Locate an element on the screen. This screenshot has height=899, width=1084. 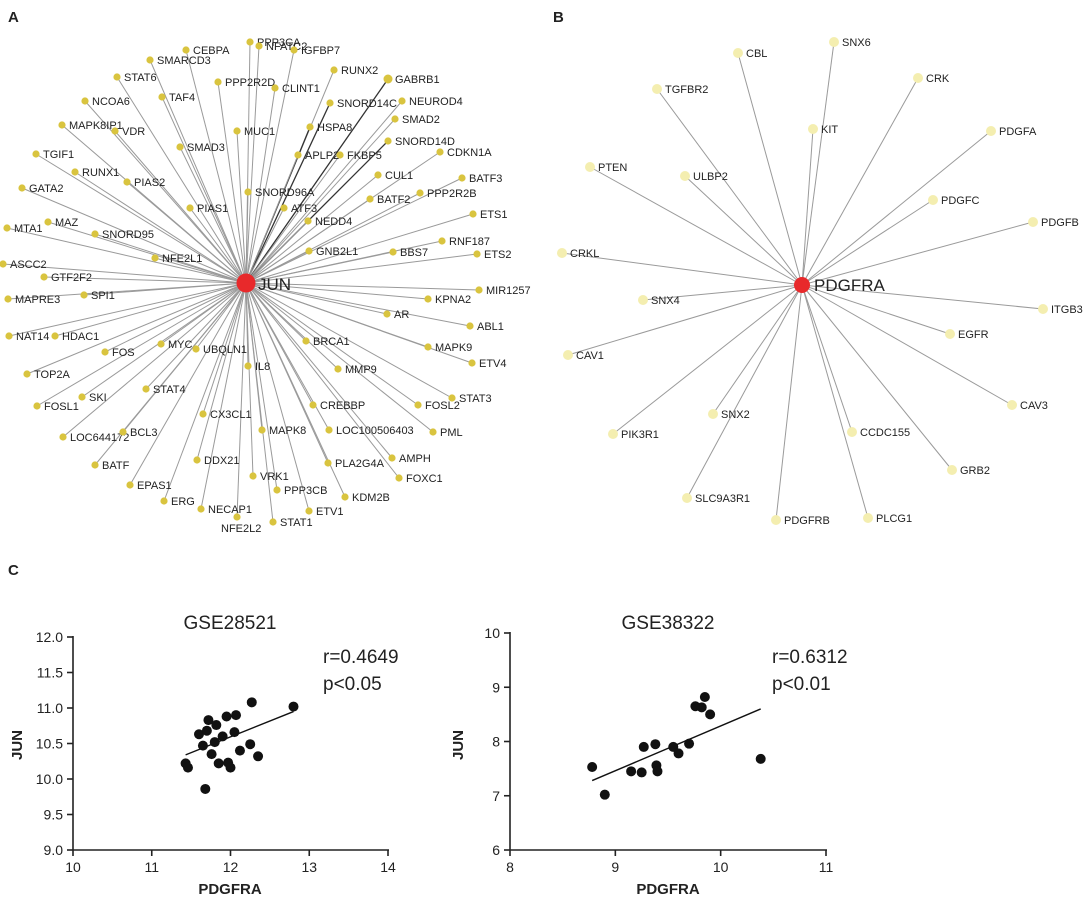
edge-jun-igfbp7 is located at coordinates (270, 166).